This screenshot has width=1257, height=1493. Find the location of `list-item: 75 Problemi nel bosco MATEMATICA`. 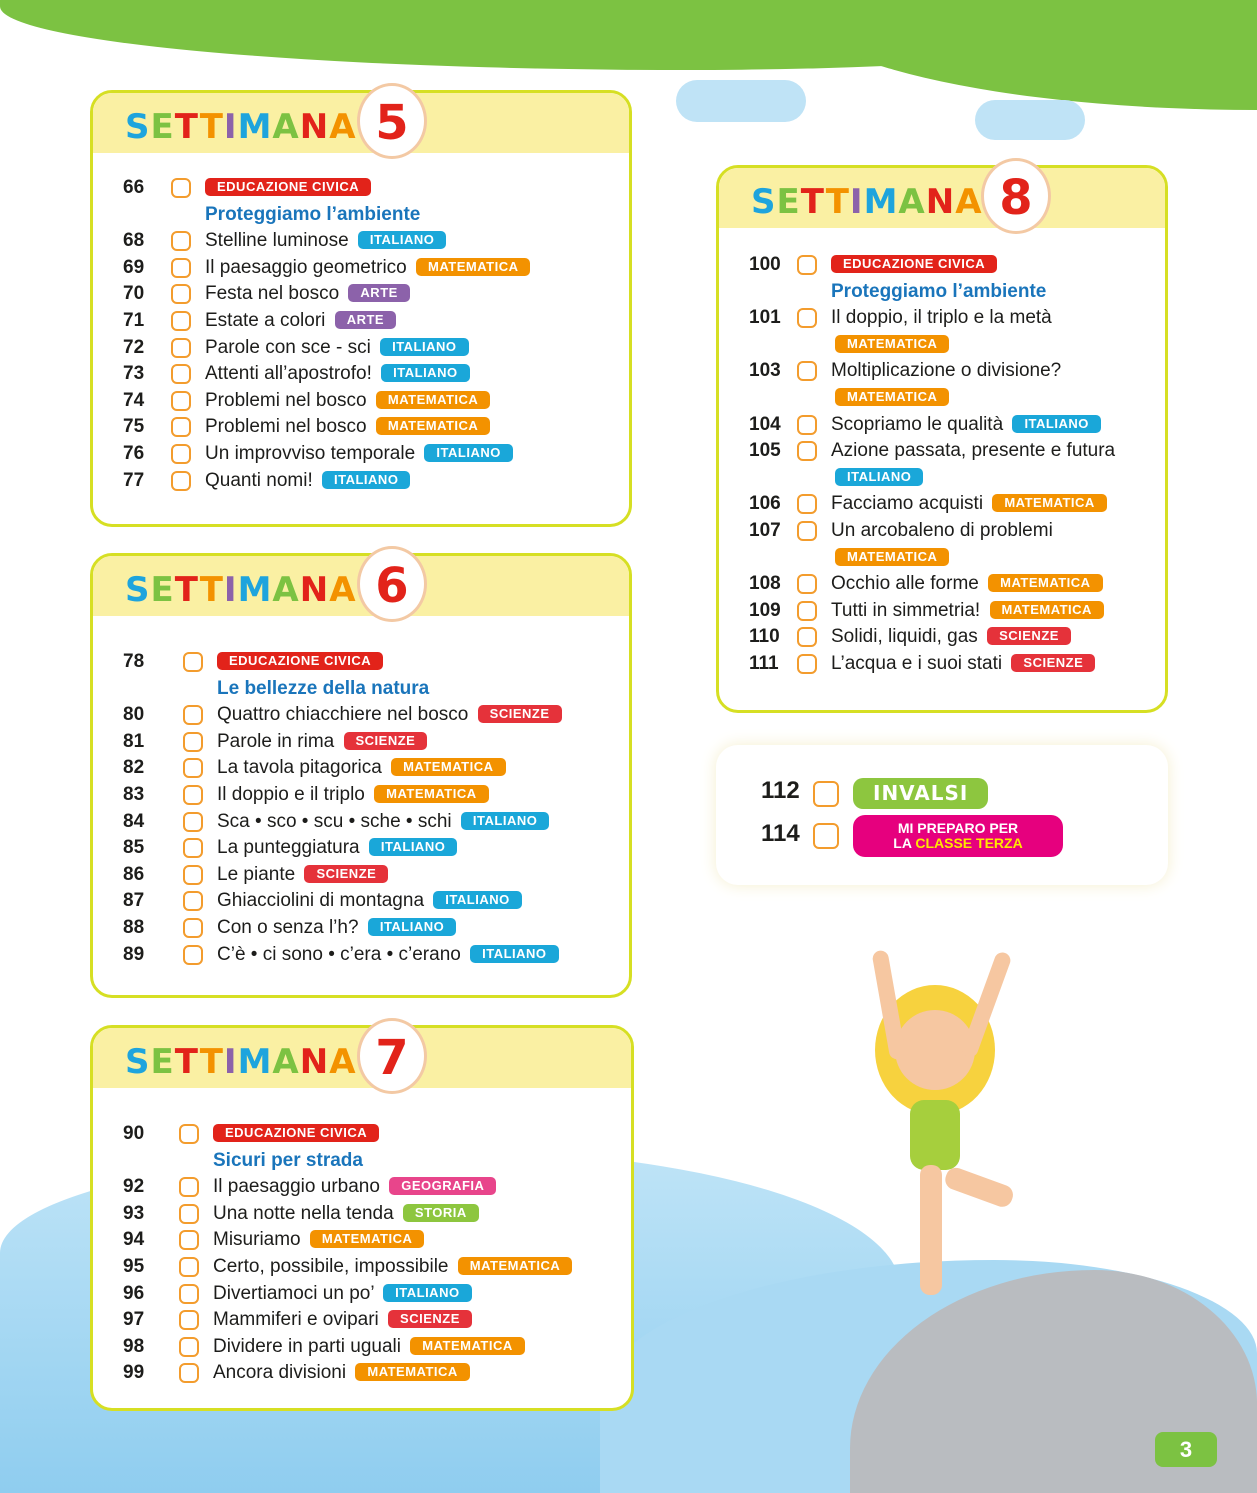

list-item: 75 Problemi nel bosco MATEMATICA is located at coordinates (326, 427).